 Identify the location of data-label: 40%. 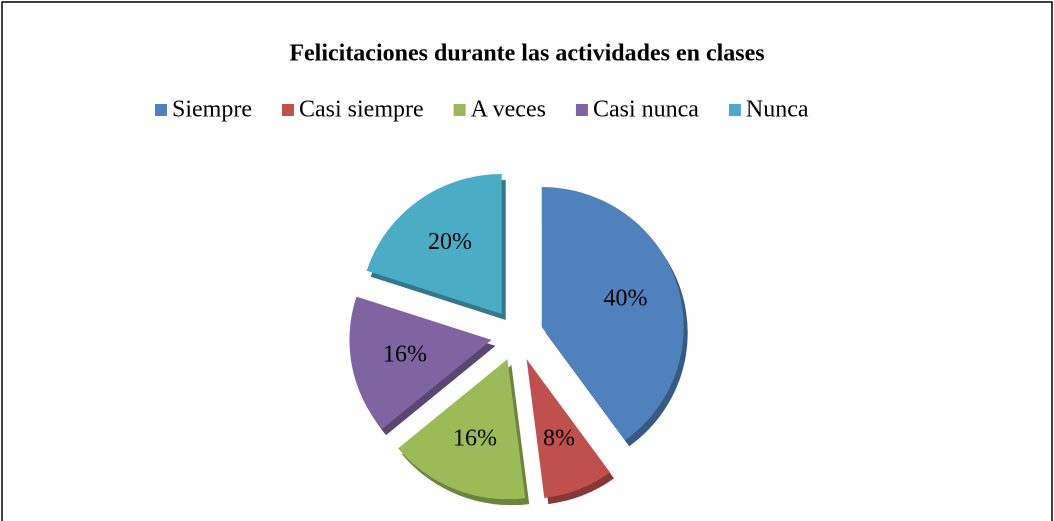
(625, 299).